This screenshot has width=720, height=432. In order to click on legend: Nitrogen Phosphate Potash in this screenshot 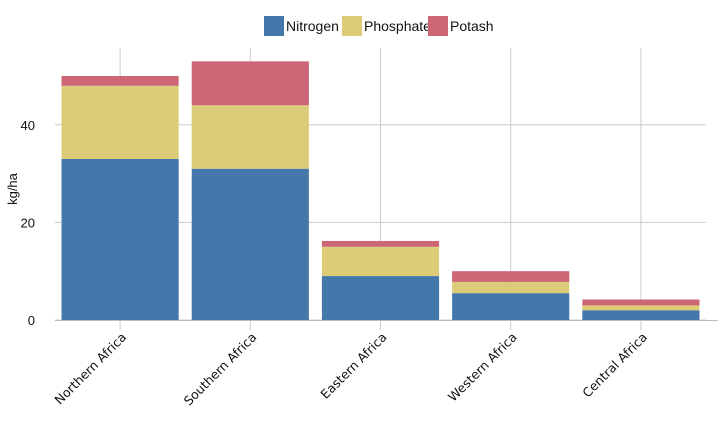, I will do `click(379, 26)`.